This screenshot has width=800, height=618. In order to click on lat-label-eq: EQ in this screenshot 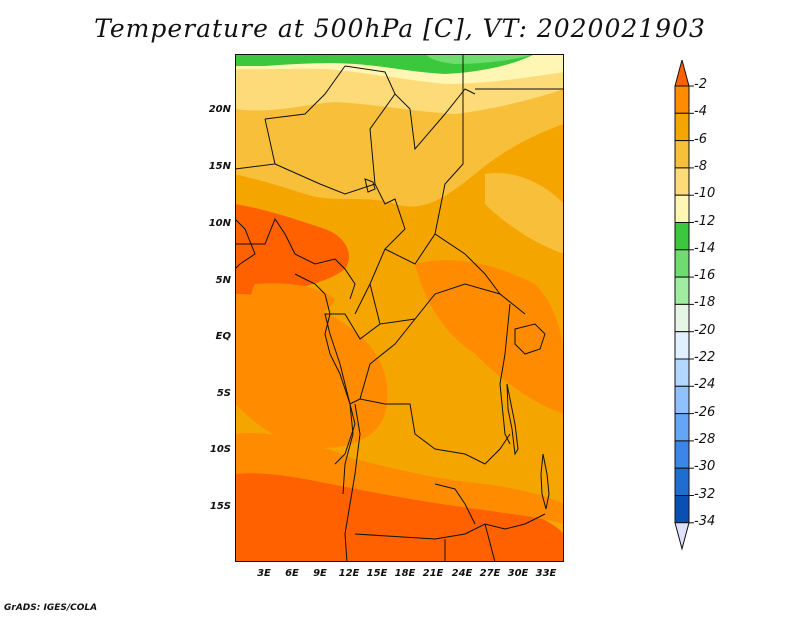, I will do `click(223, 336)`.